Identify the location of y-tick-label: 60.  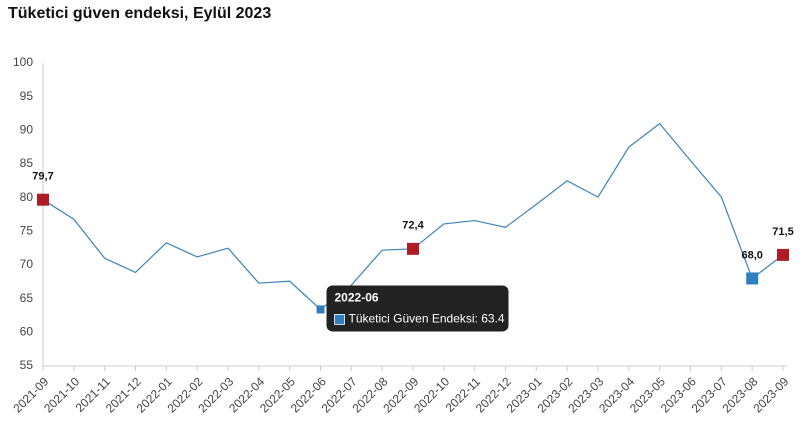
(27, 332).